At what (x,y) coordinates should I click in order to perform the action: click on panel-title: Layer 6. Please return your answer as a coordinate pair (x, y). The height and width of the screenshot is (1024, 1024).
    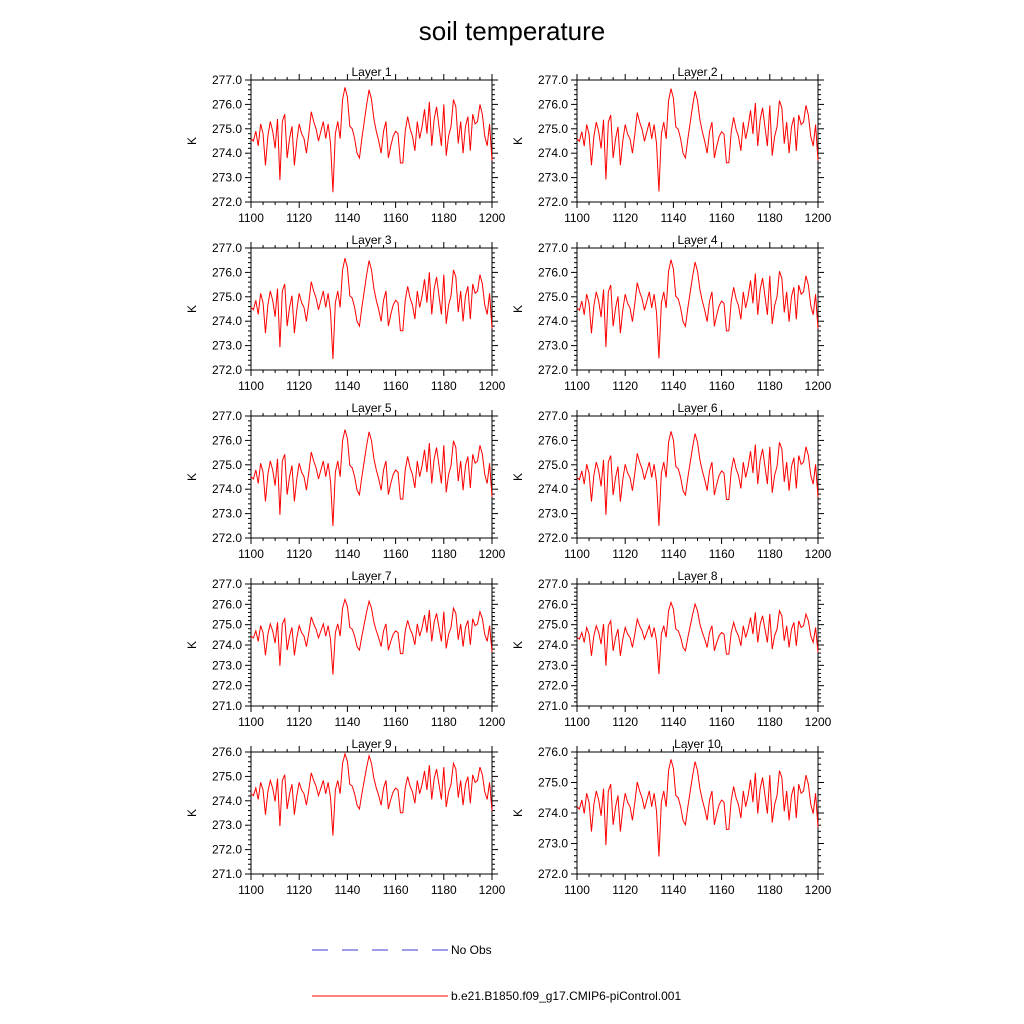
    Looking at the image, I should click on (697, 408).